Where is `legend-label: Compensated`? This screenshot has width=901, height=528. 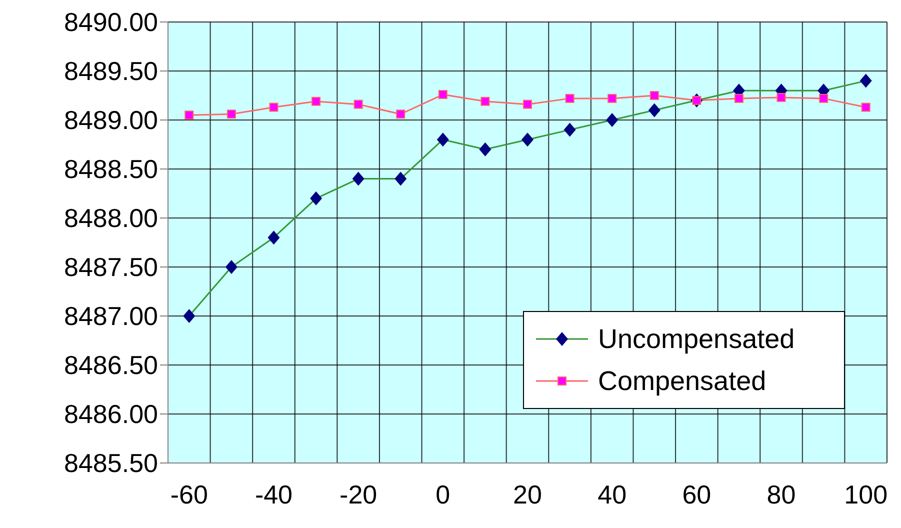
legend-label: Compensated is located at coordinates (682, 381).